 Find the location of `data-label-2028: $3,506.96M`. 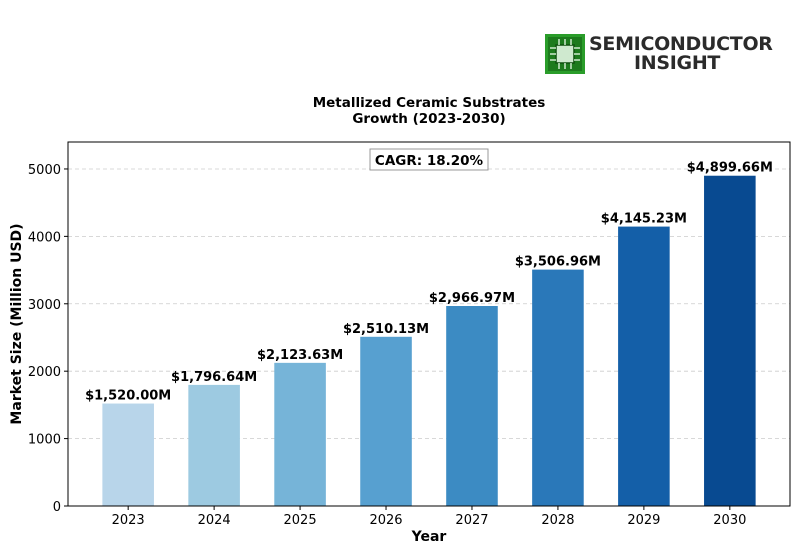

data-label-2028: $3,506.96M is located at coordinates (558, 262).